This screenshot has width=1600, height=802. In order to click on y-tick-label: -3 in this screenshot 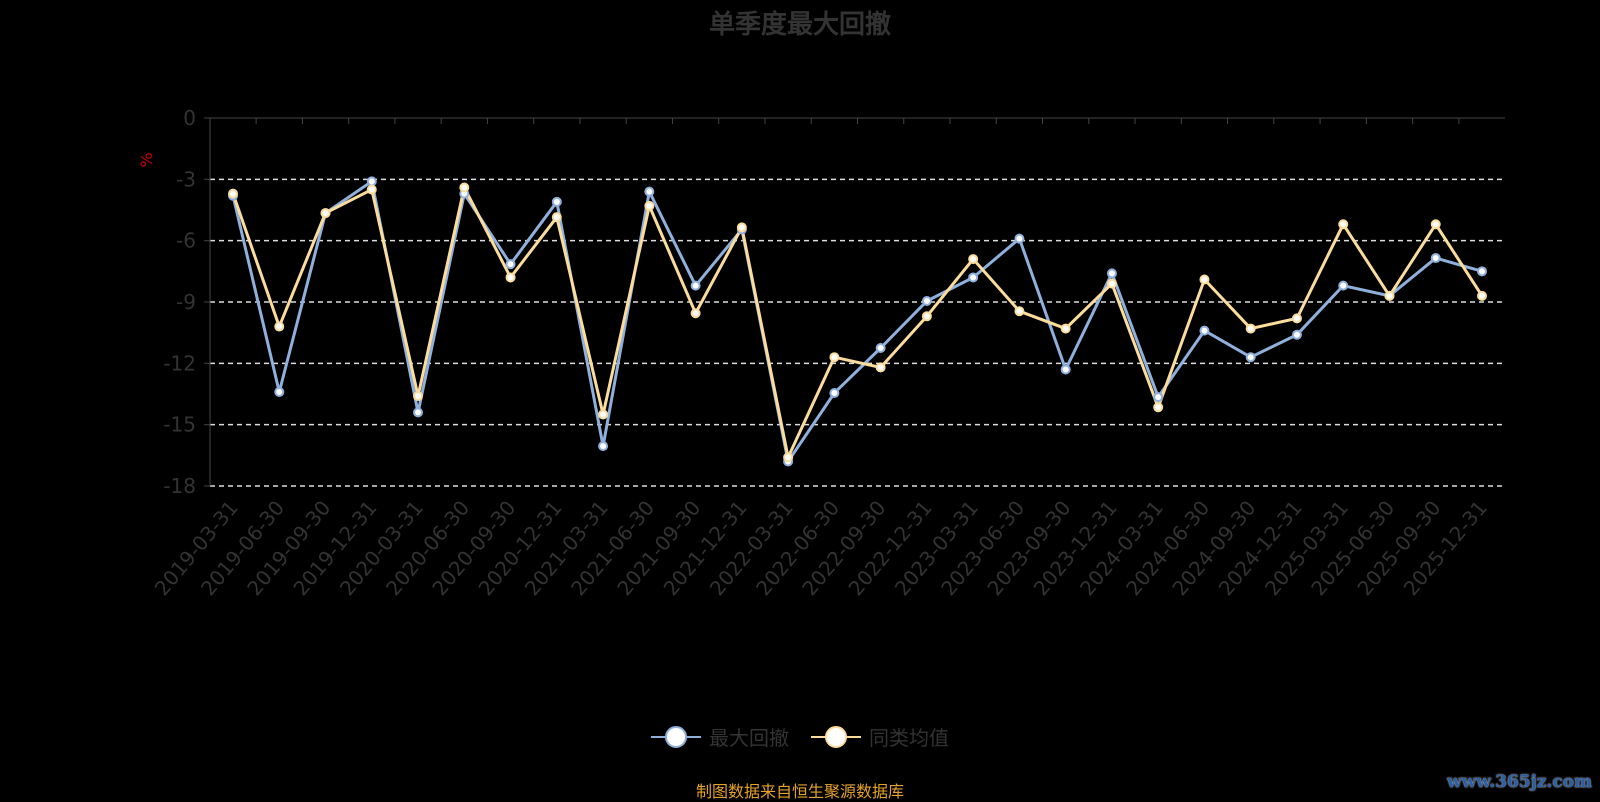, I will do `click(186, 179)`.